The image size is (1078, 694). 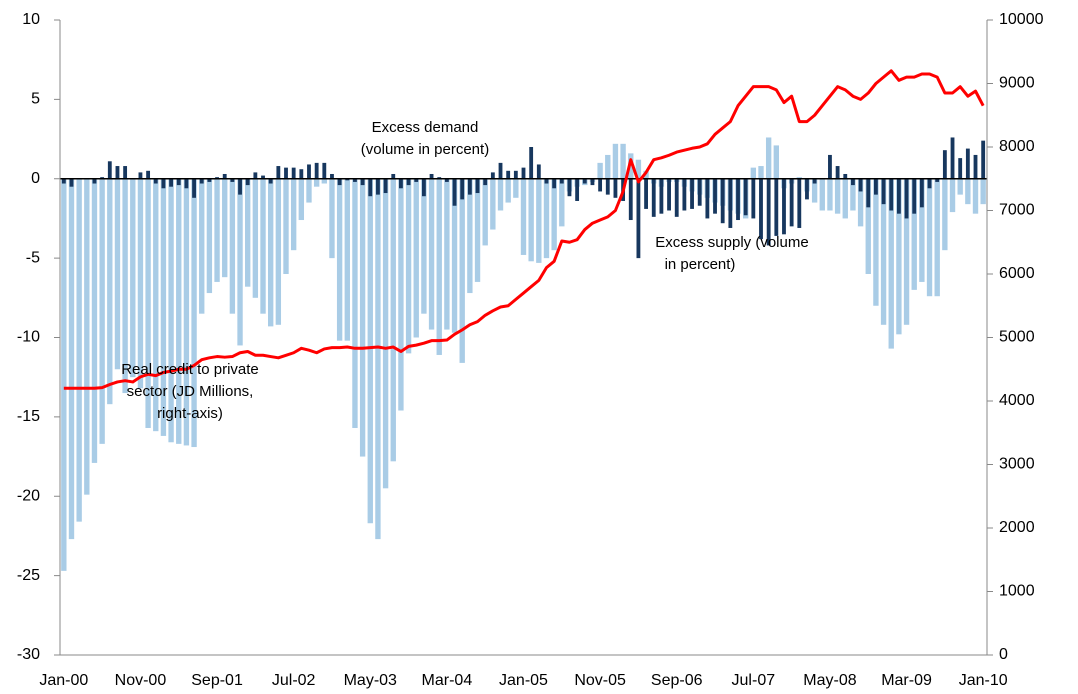 I want to click on y-tick-label: -30, so click(x=28, y=654).